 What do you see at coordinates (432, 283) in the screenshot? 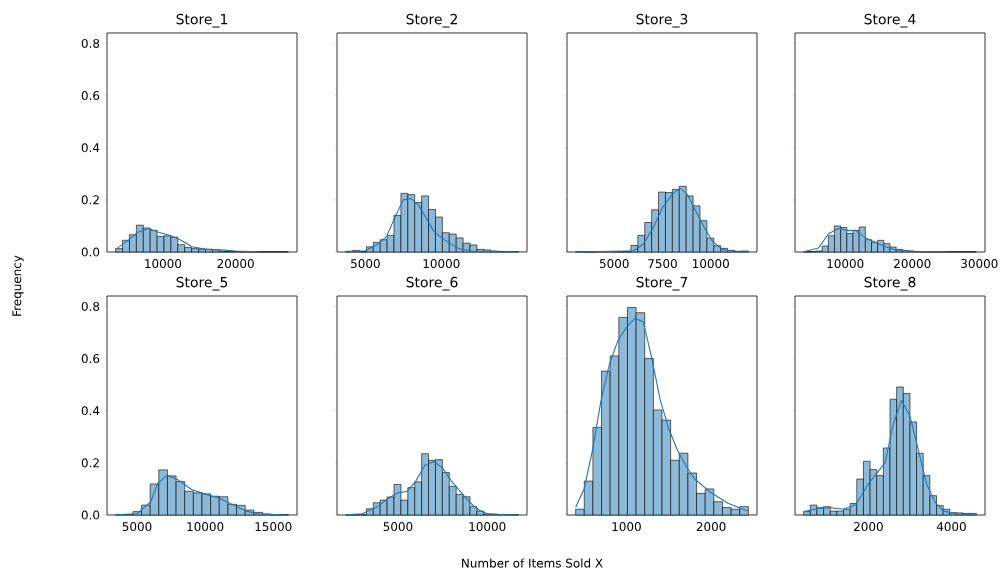
I see `chart-title: Store_6` at bounding box center [432, 283].